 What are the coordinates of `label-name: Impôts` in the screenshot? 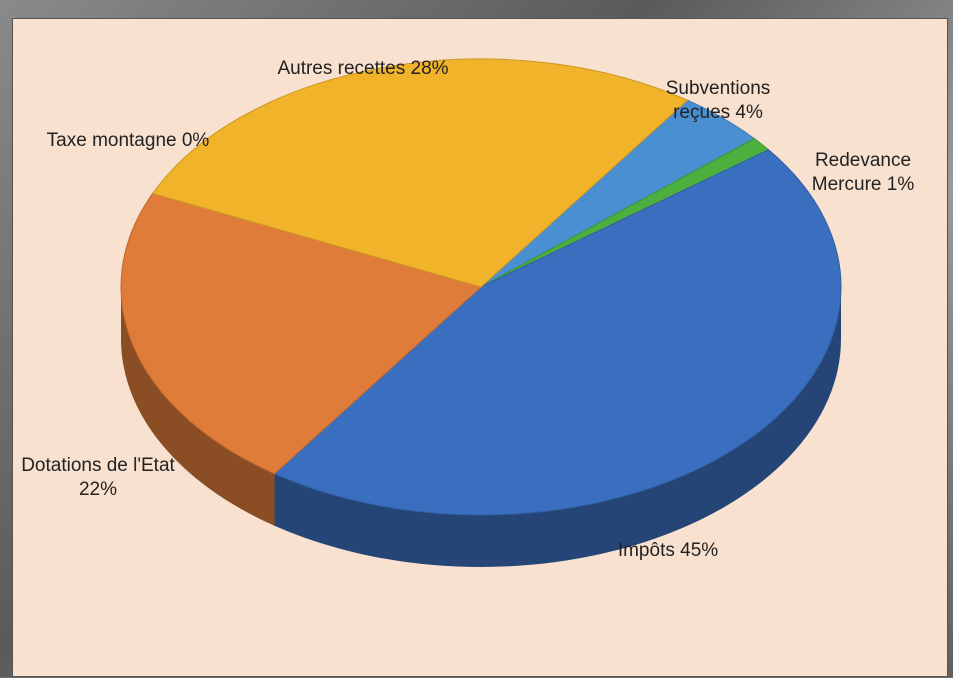 It's located at (646, 550).